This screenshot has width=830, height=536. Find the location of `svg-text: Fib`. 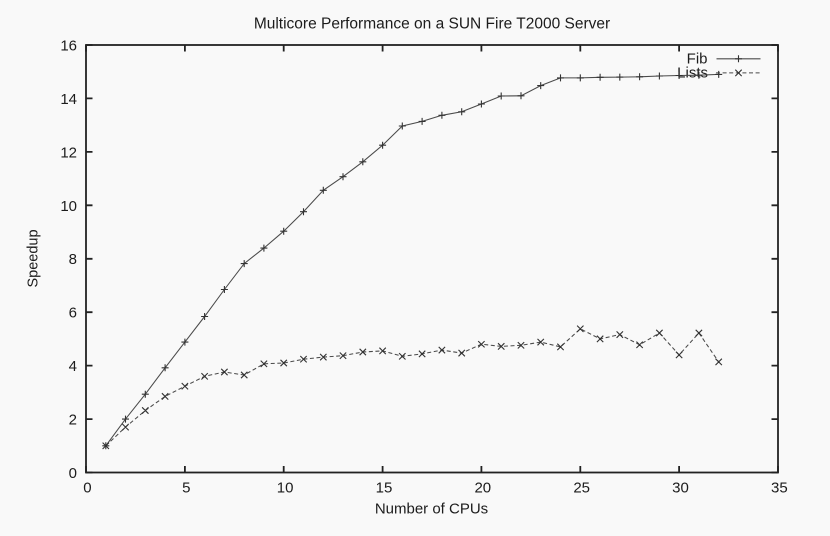

svg-text: Fib is located at coordinates (697, 59).